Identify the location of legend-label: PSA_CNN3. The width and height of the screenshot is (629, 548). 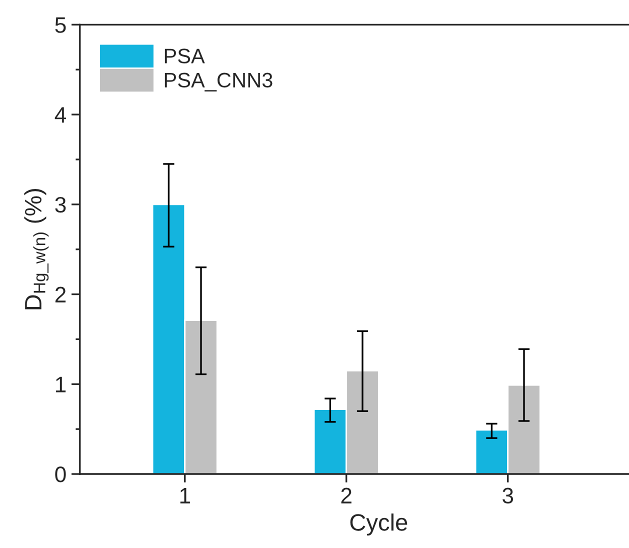
(218, 82).